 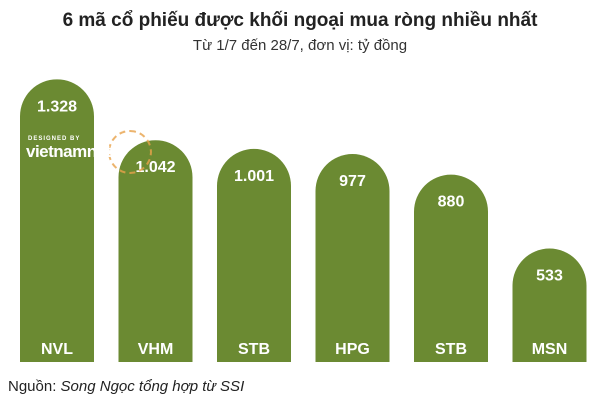 I want to click on category-label: HPG, so click(x=352, y=349).